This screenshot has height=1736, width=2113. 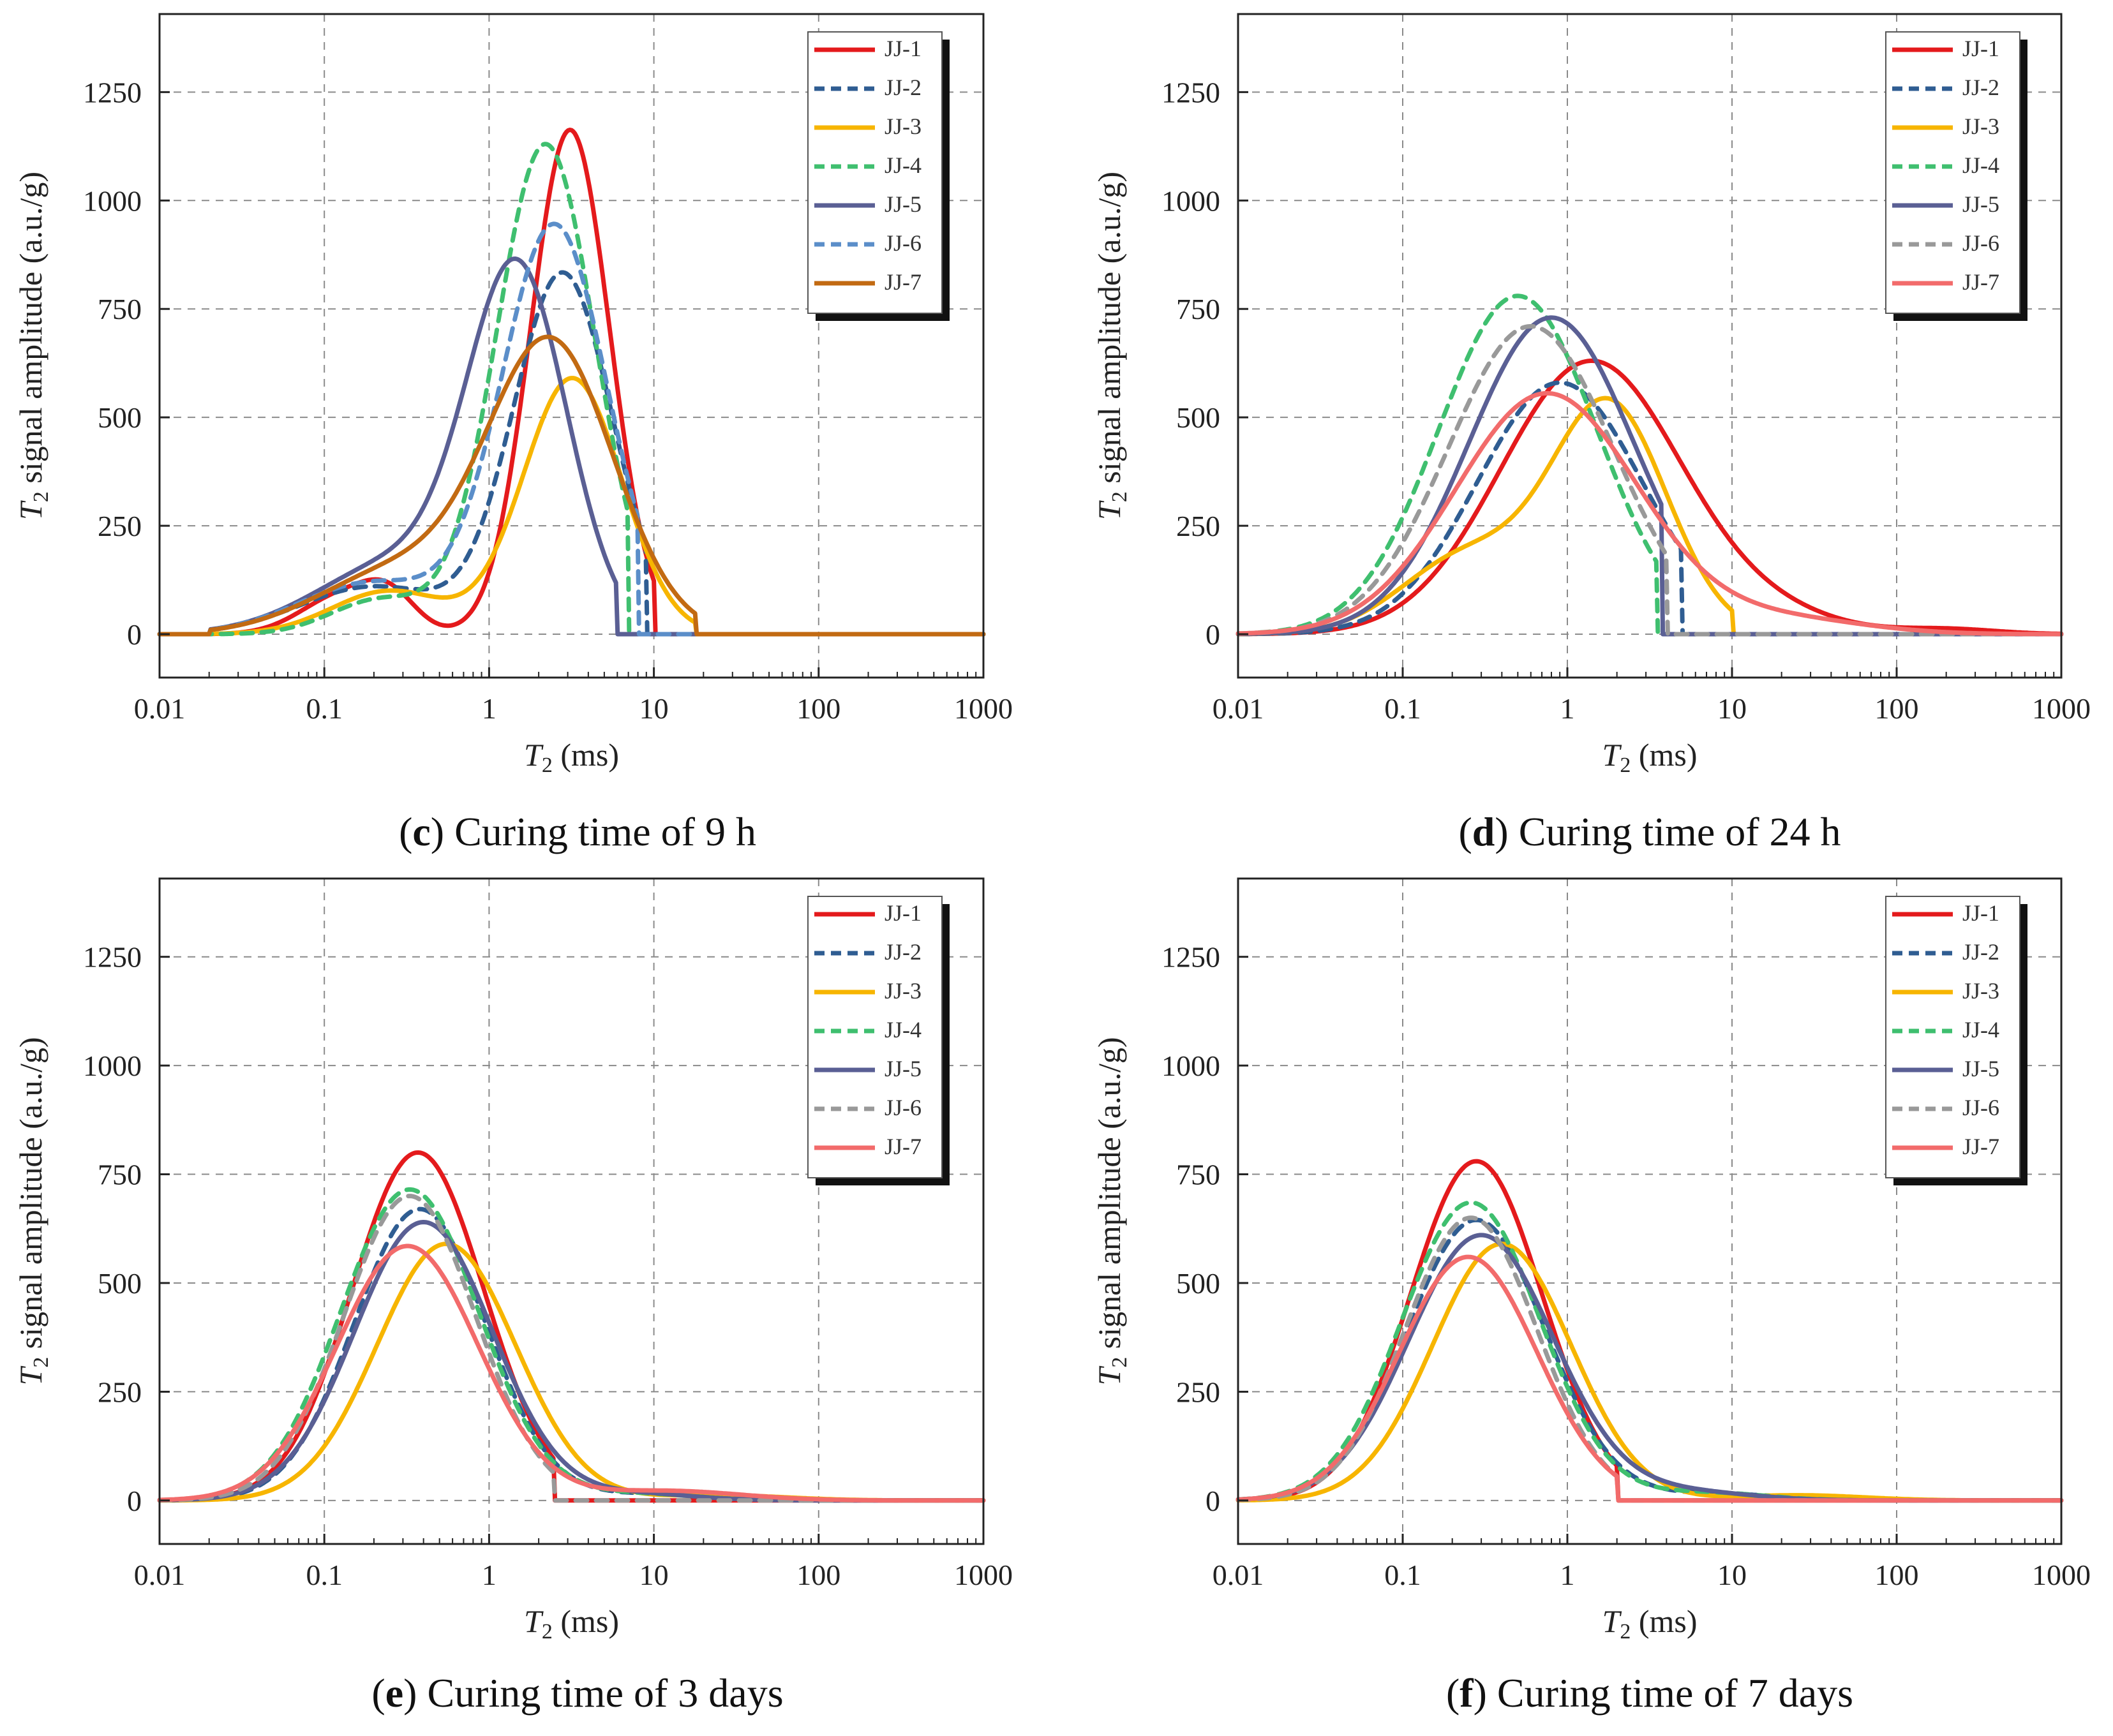 I want to click on panel-caption: (e) Curing time of 3 days, so click(x=577, y=1693).